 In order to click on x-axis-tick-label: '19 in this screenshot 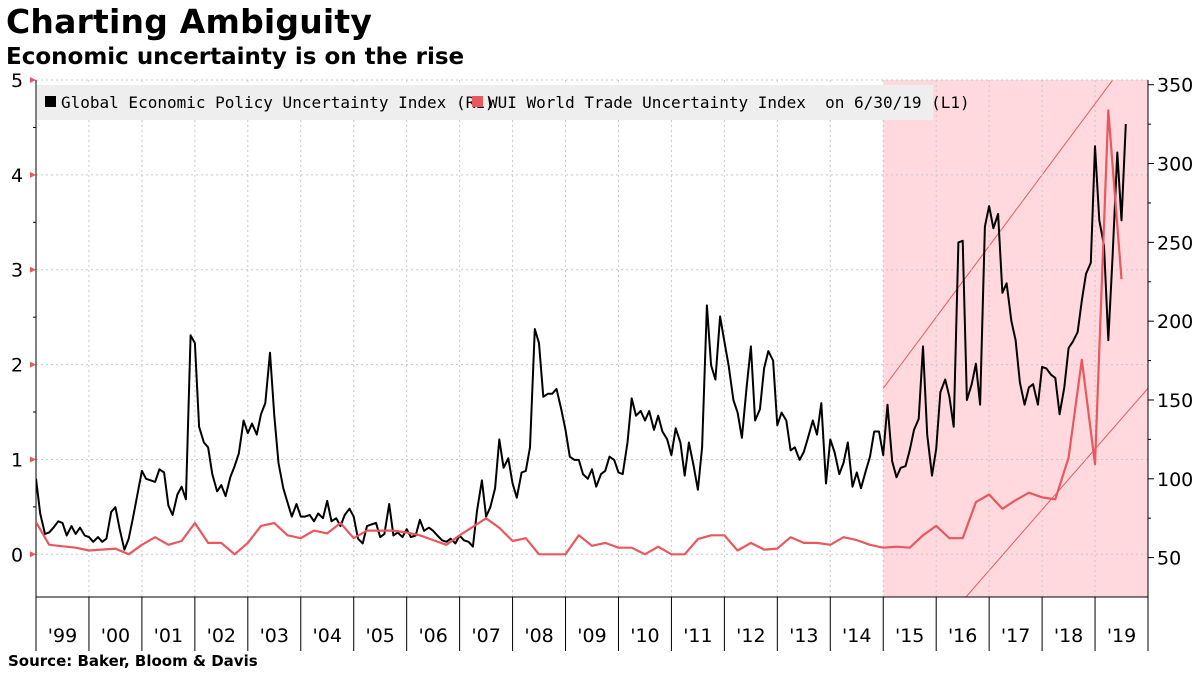, I will do `click(1121, 636)`.